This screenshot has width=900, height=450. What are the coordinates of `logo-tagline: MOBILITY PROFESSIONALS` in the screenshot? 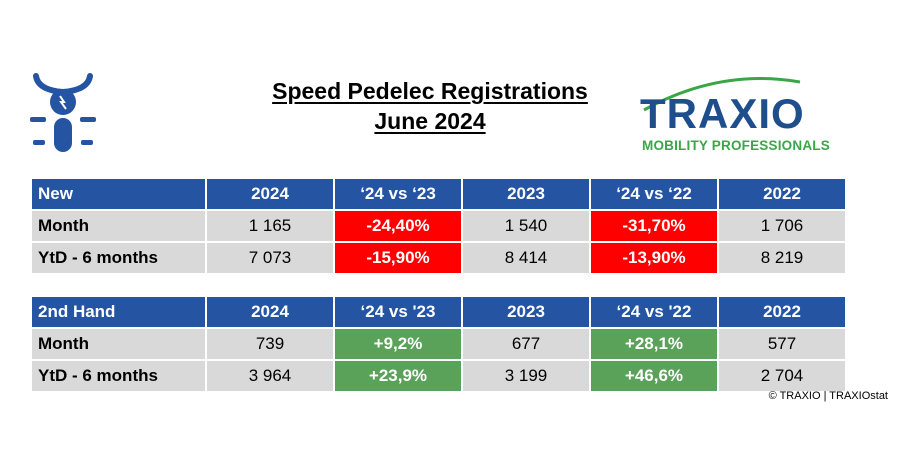 It's located at (736, 145).